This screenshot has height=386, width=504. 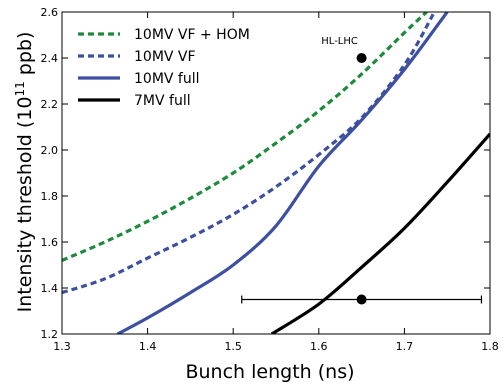 I want to click on legend-label-2: 10MV VF, so click(x=165, y=57).